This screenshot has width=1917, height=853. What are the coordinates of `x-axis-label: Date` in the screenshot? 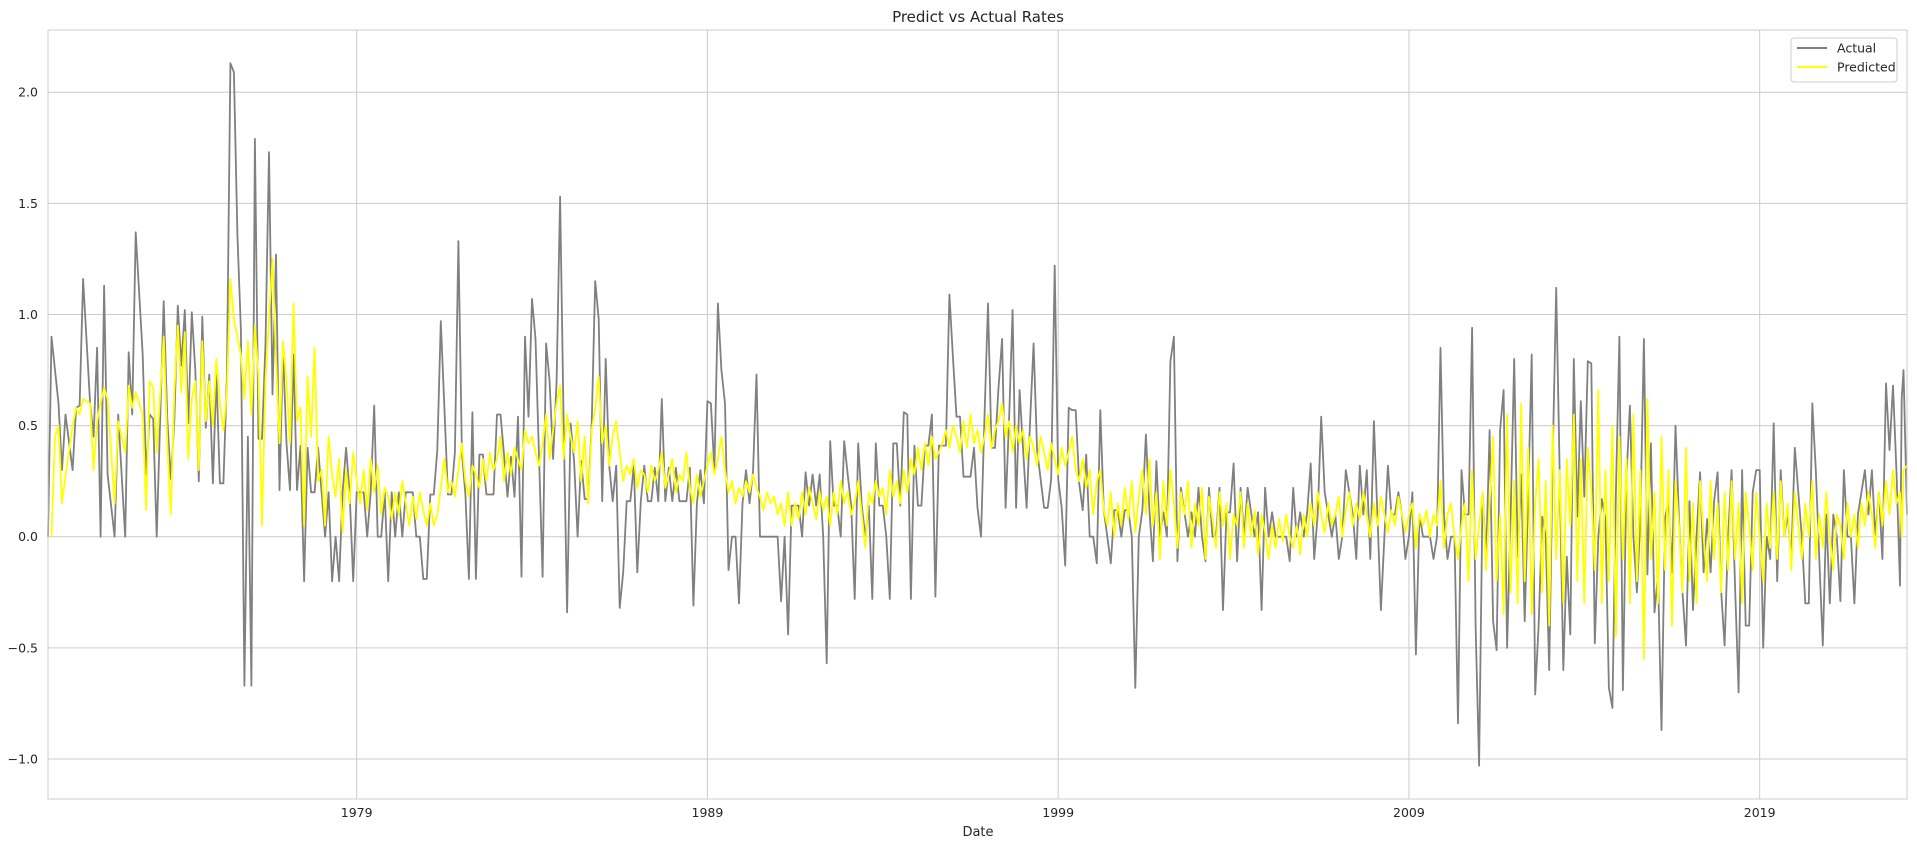 It's located at (977, 832).